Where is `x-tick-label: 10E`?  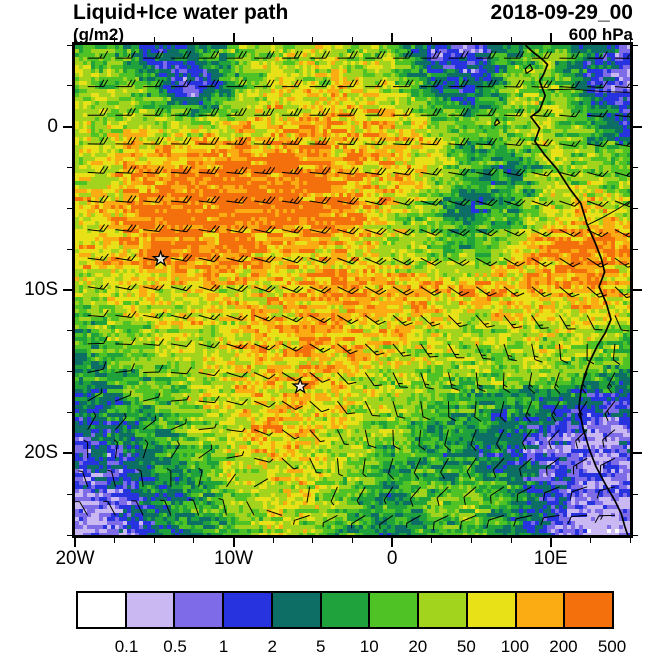 x-tick-label: 10E is located at coordinates (550, 558).